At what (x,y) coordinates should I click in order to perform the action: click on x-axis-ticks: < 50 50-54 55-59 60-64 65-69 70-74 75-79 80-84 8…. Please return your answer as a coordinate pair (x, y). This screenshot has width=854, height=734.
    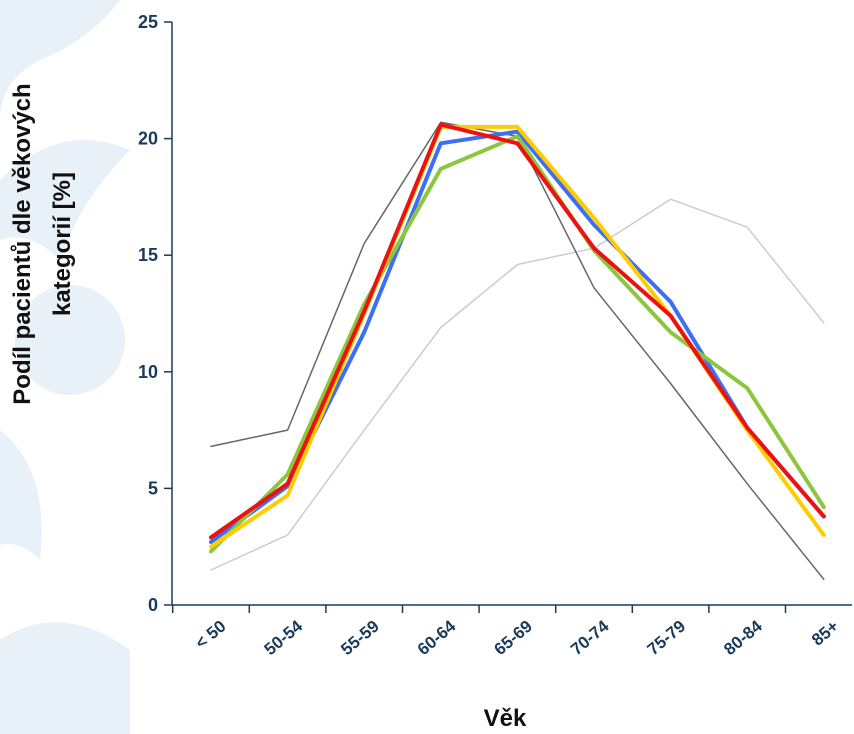
    Looking at the image, I should click on (508, 632).